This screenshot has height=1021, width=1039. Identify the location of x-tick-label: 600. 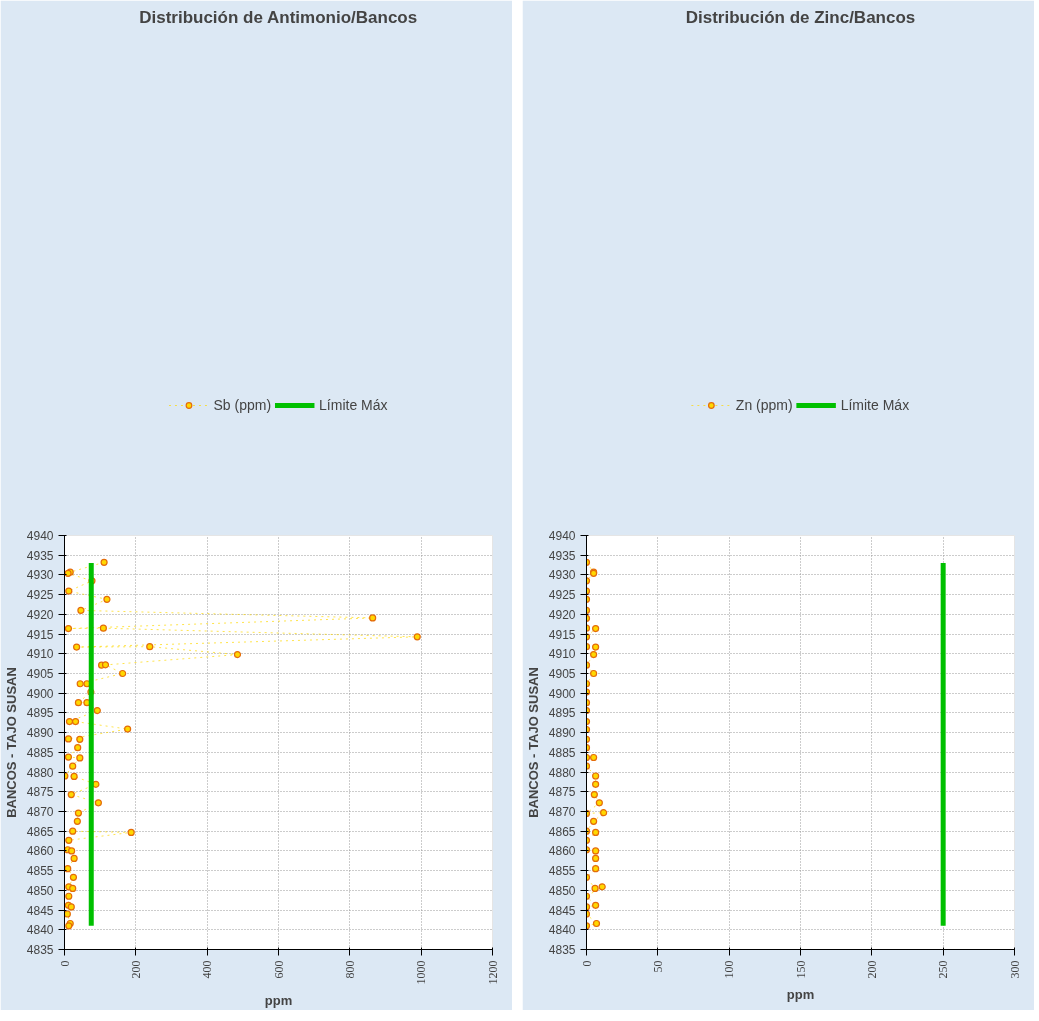
(278, 969).